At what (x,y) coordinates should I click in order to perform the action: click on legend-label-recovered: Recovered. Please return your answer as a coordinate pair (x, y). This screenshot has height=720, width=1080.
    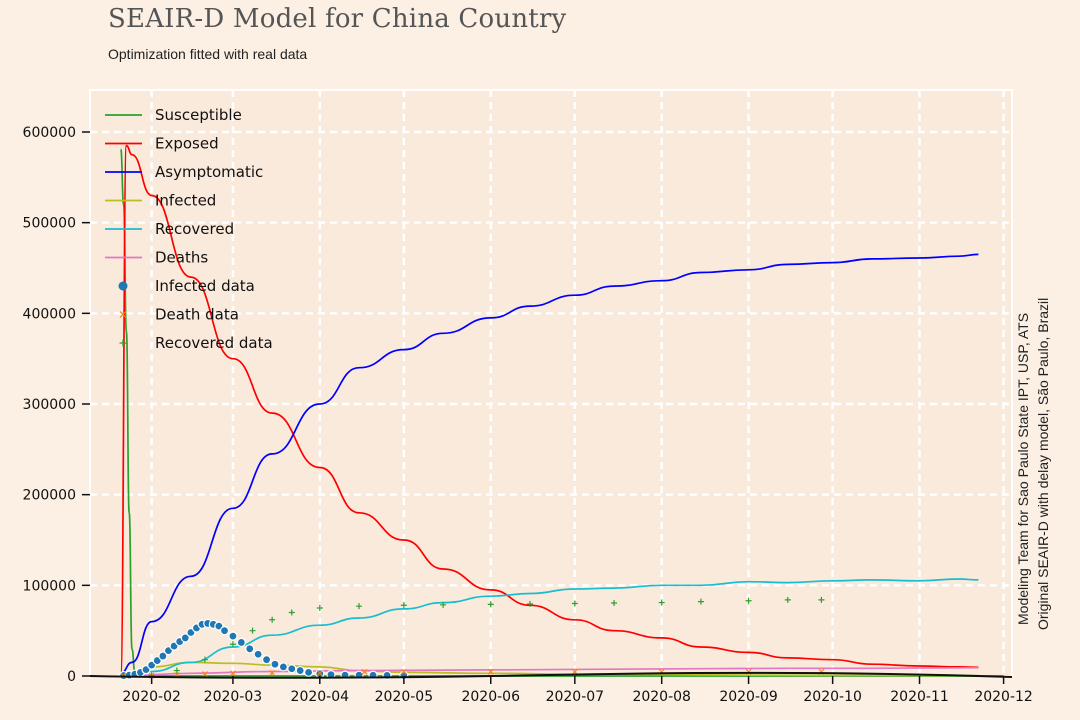
    Looking at the image, I should click on (194, 229).